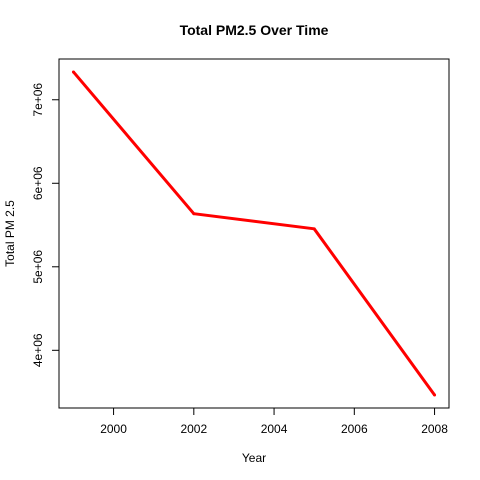 The height and width of the screenshot is (480, 480). I want to click on y-tick-label: 6e+06, so click(38, 183).